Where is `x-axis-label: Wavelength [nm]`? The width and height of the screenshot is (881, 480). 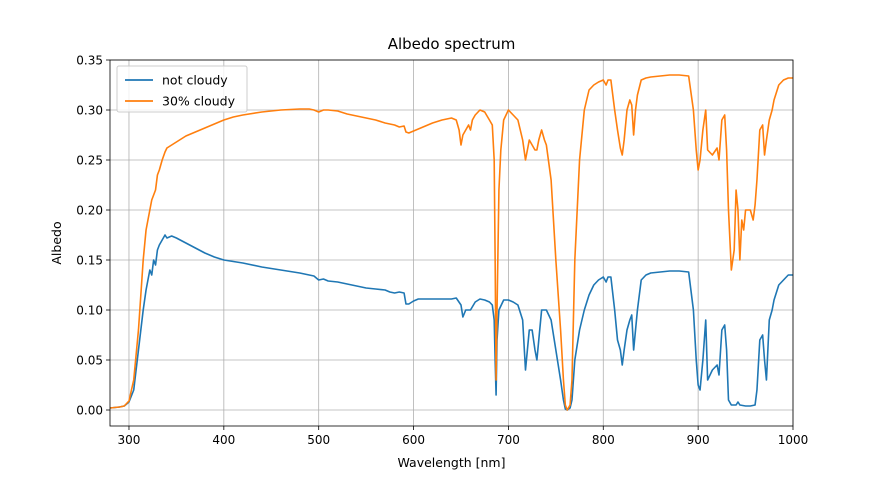 x-axis-label: Wavelength [nm] is located at coordinates (452, 462).